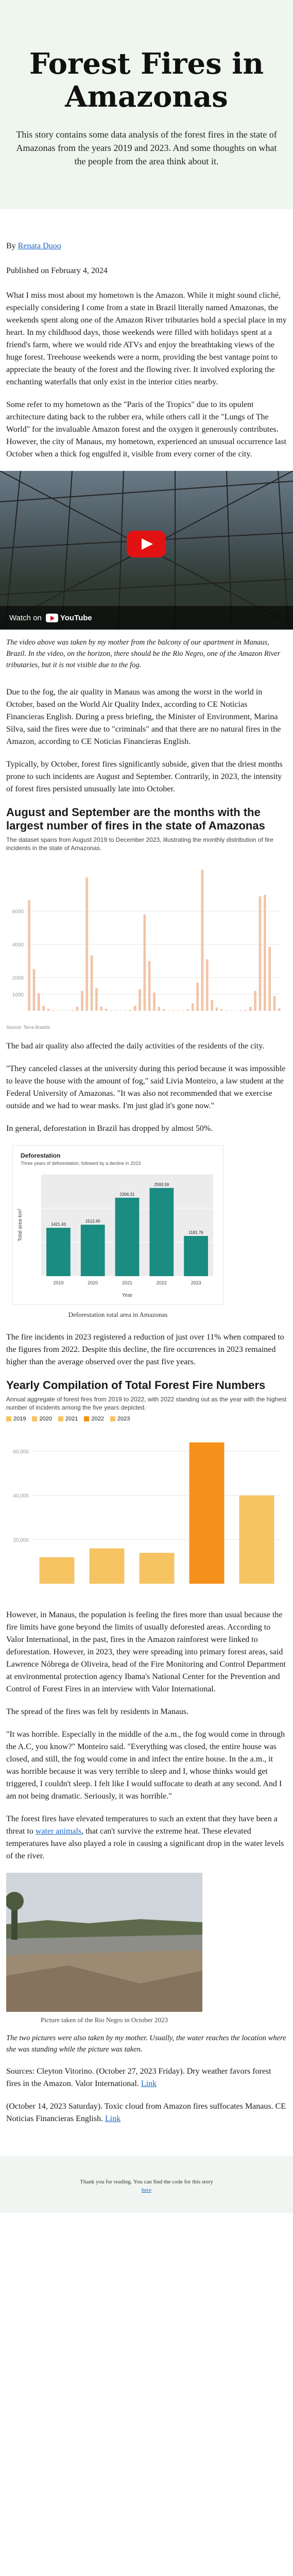 This screenshot has width=293, height=2576. What do you see at coordinates (57, 270) in the screenshot?
I see `publish-date: Published on February 4, 2024` at bounding box center [57, 270].